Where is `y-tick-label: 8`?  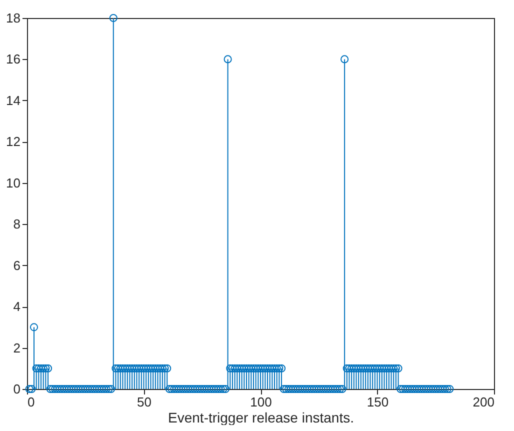
y-tick-label: 8 is located at coordinates (16, 224).